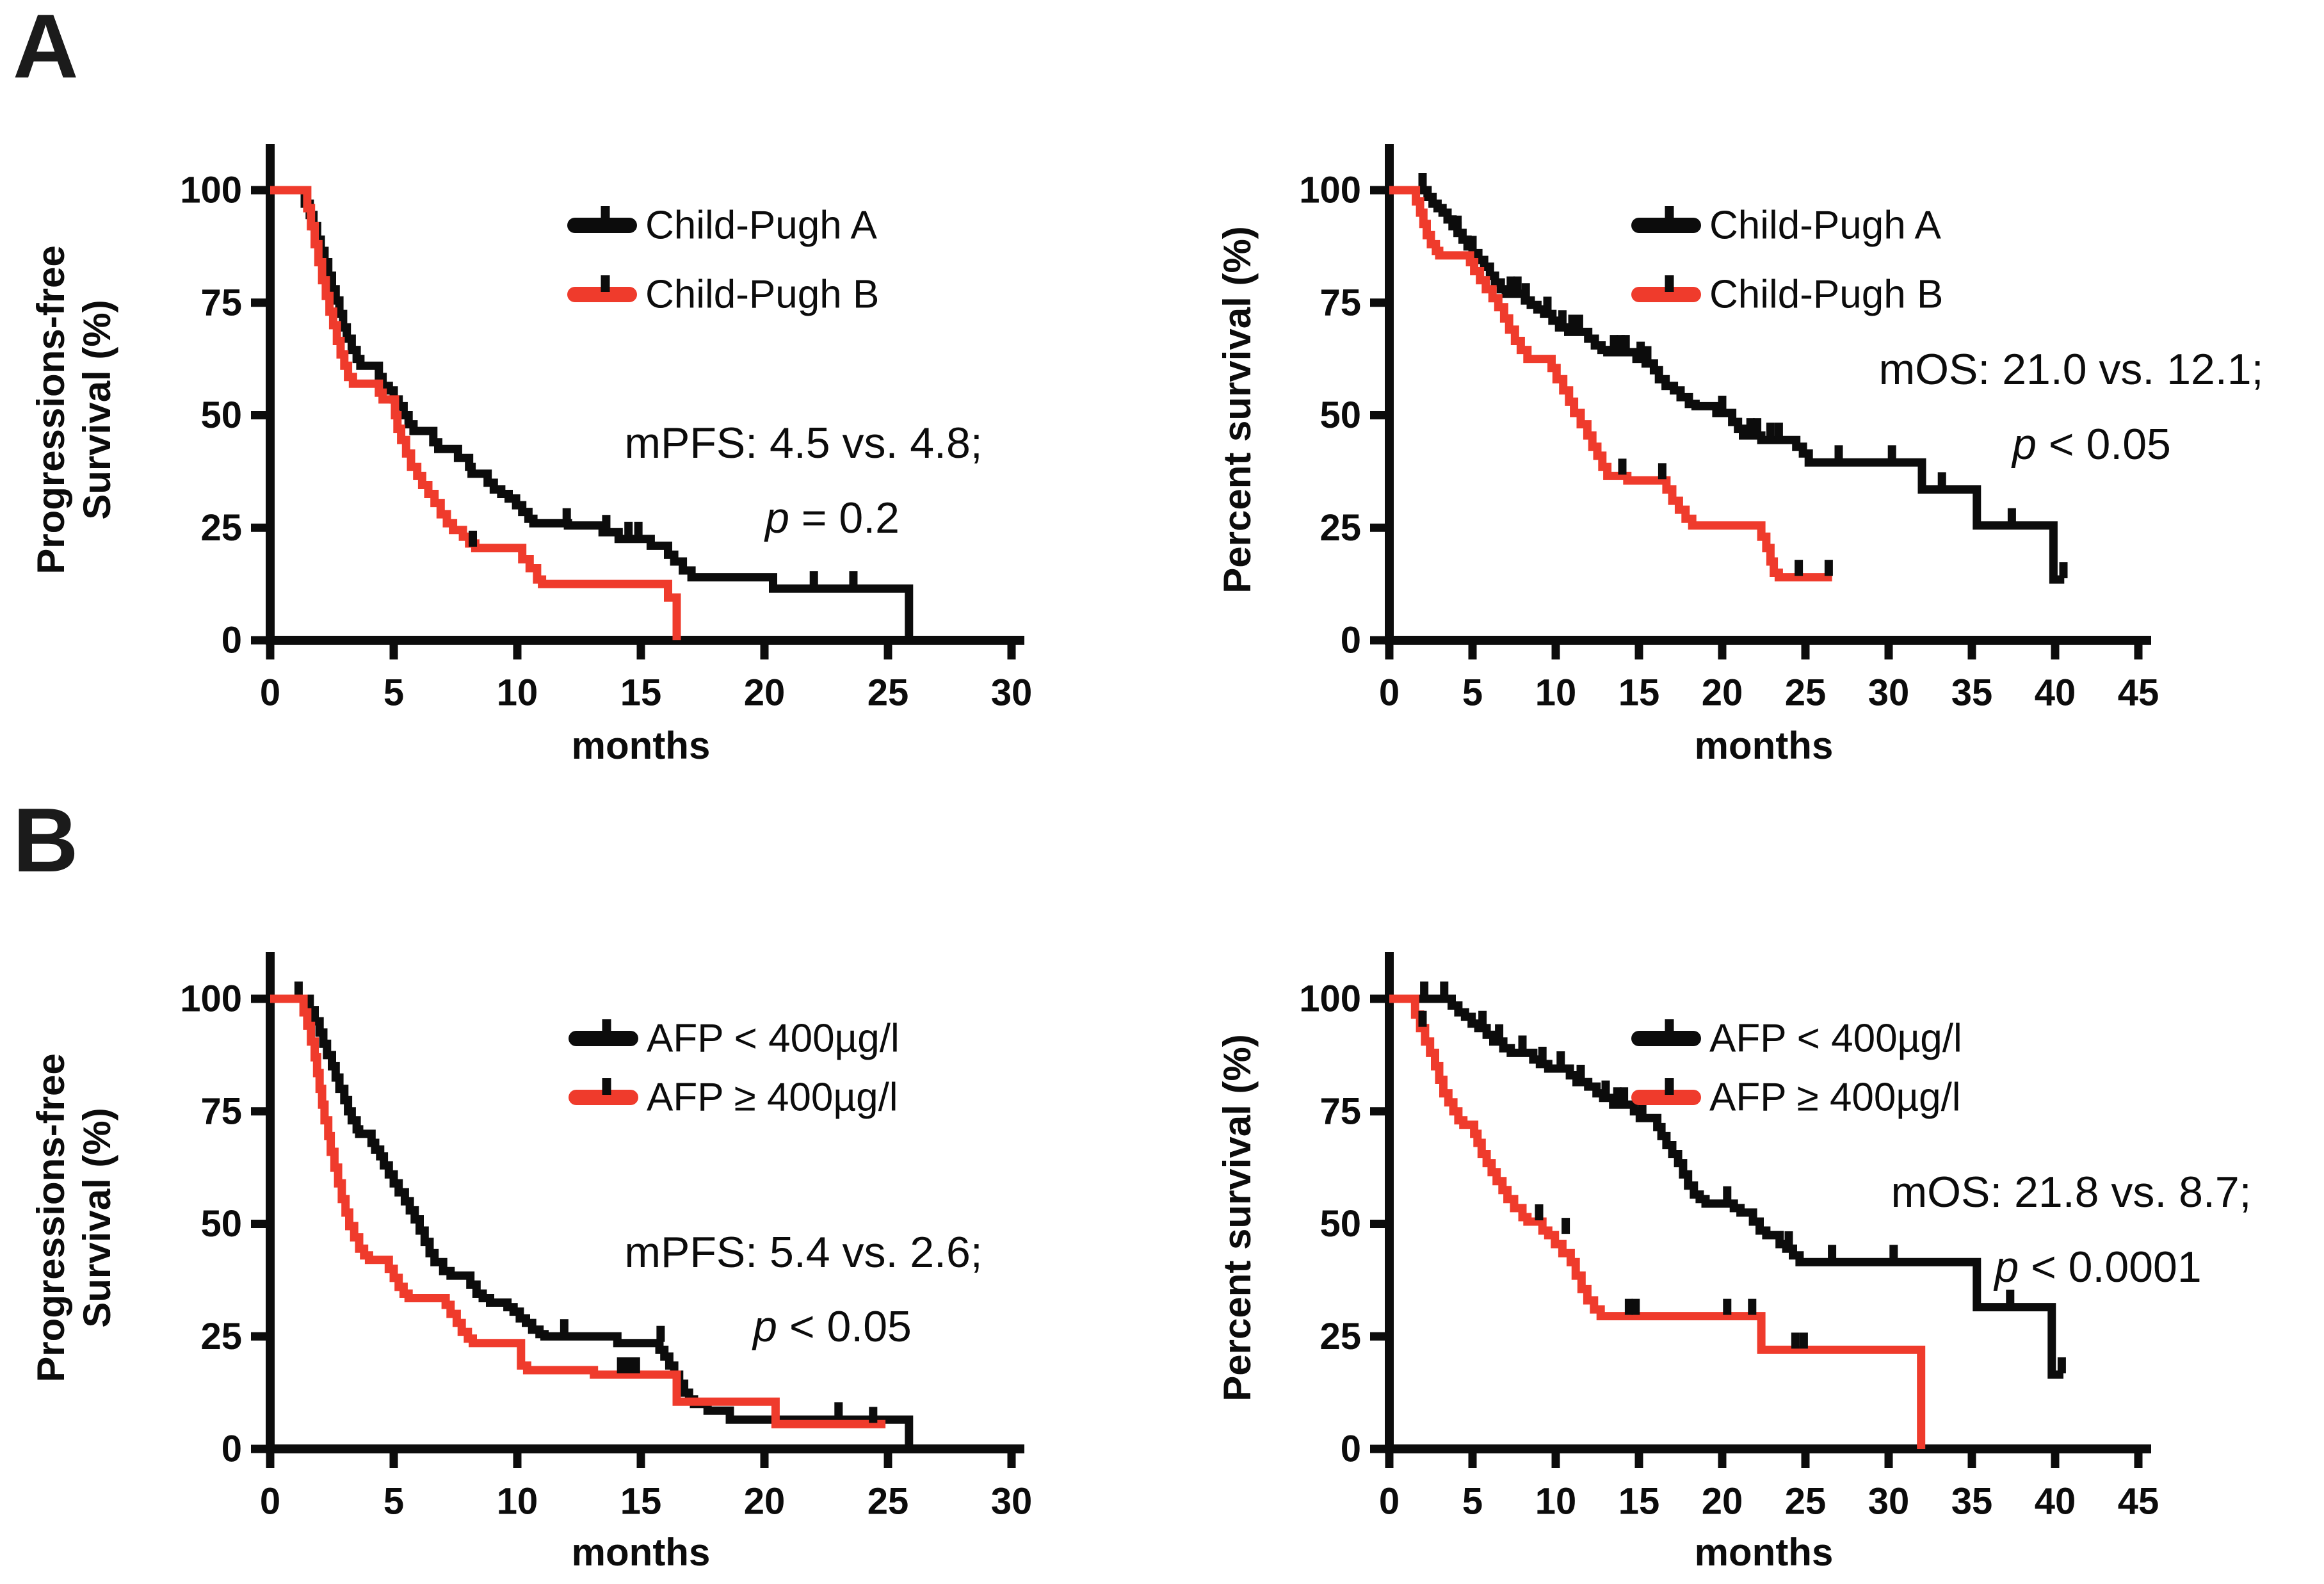 Image resolution: width=2324 pixels, height=1584 pixels. Describe the element at coordinates (803, 443) in the screenshot. I see `stat-annotation-line1: mPFS: 4.5 vs. 4.8;` at that location.